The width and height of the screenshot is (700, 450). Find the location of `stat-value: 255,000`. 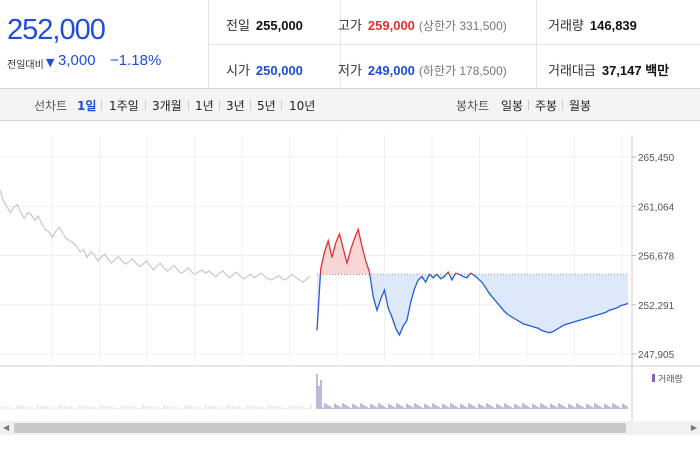

stat-value: 255,000 is located at coordinates (279, 25).